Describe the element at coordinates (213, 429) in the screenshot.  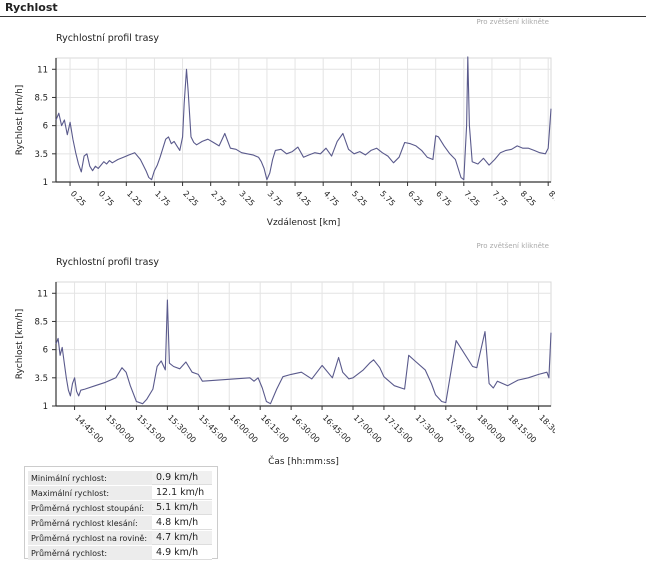
I see `x-tick-label: 15:45:00` at that location.